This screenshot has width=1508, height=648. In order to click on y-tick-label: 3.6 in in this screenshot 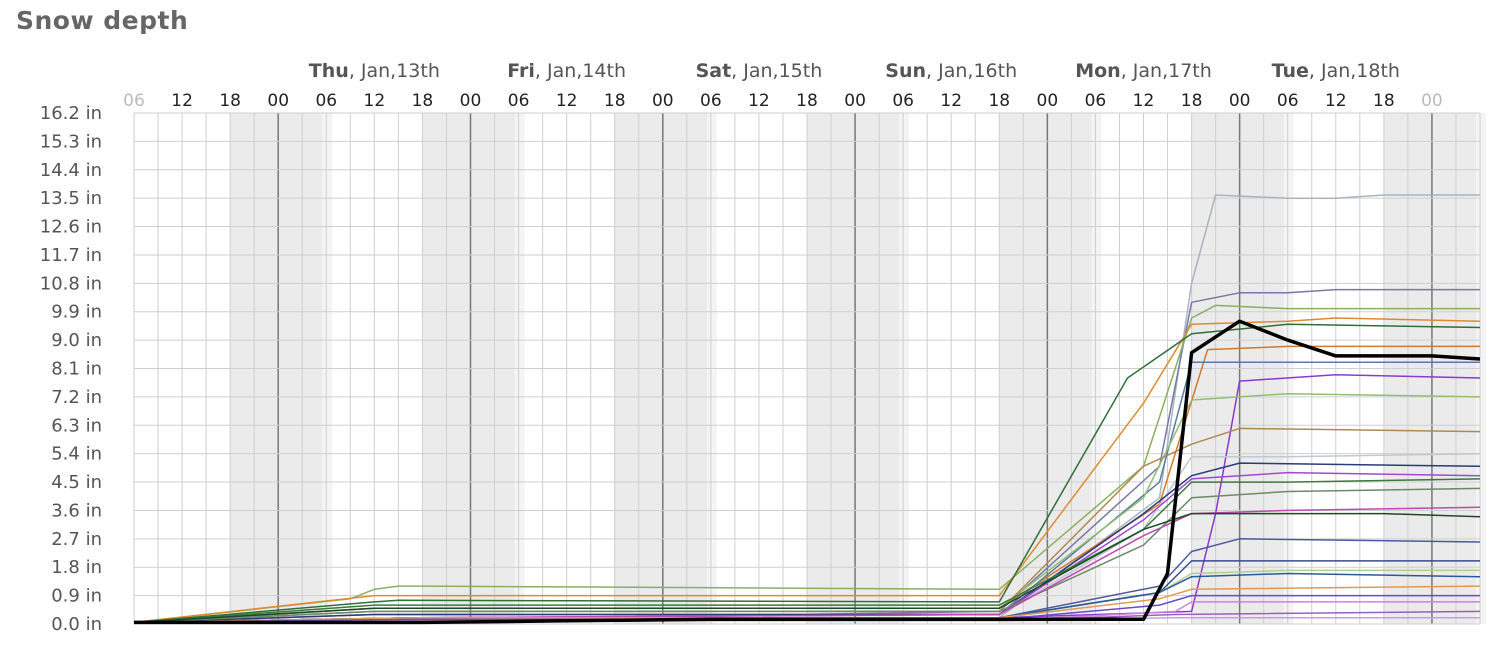, I will do `click(76, 510)`.